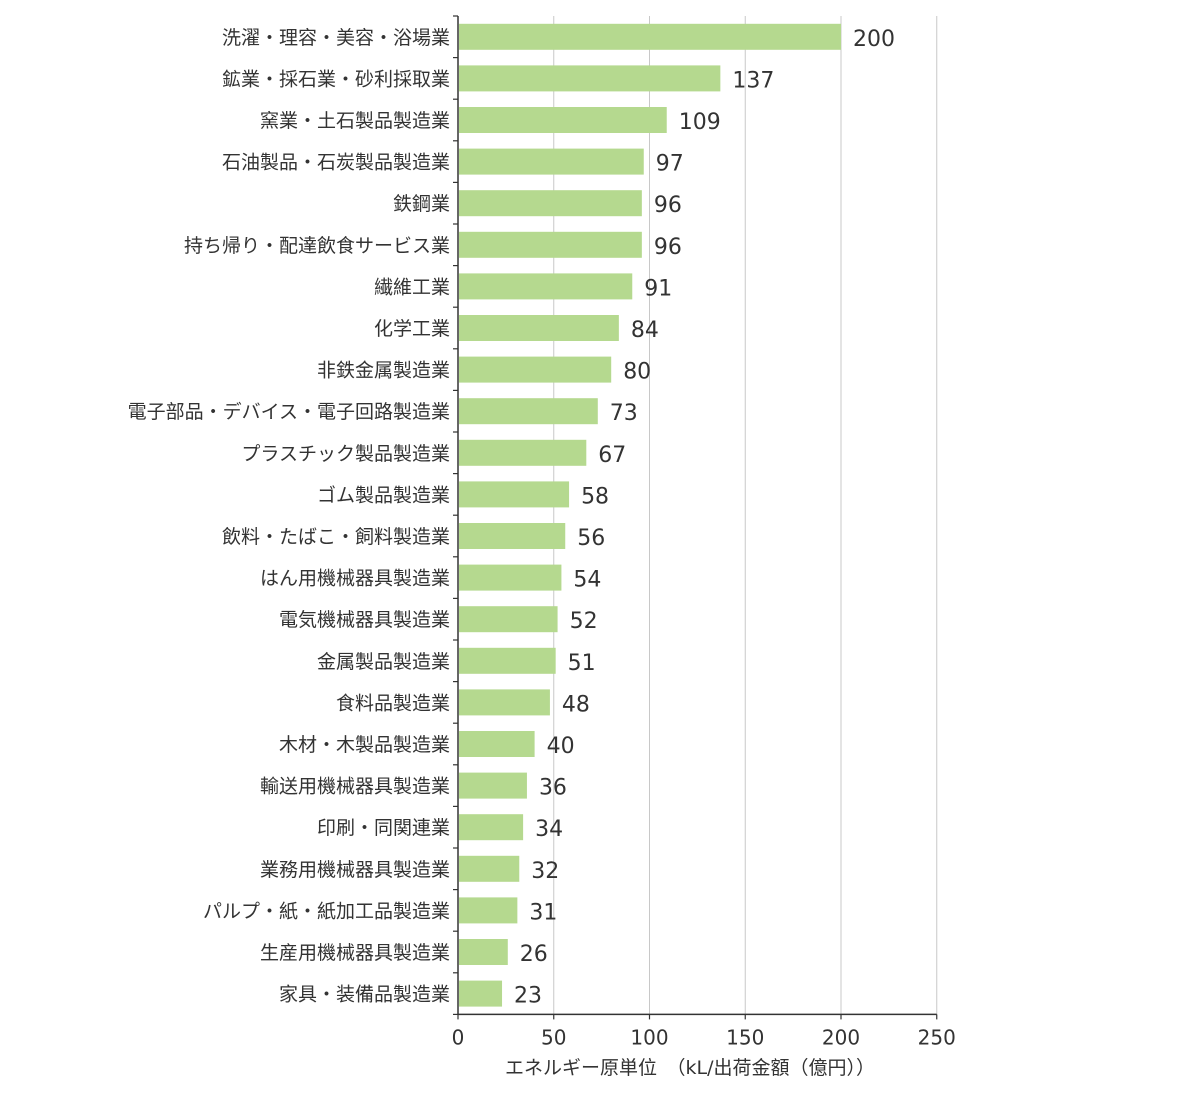 This screenshot has width=1185, height=1112. Describe the element at coordinates (576, 704) in the screenshot. I see `value-label: 48` at that location.